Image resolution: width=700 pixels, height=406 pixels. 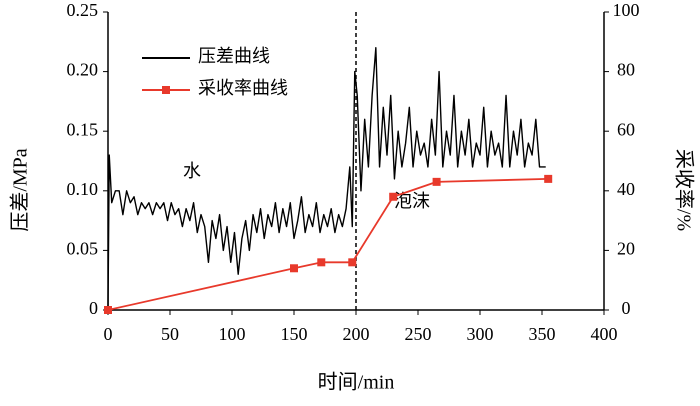 I want to click on y2-tick-label: 40, so click(x=626, y=189).